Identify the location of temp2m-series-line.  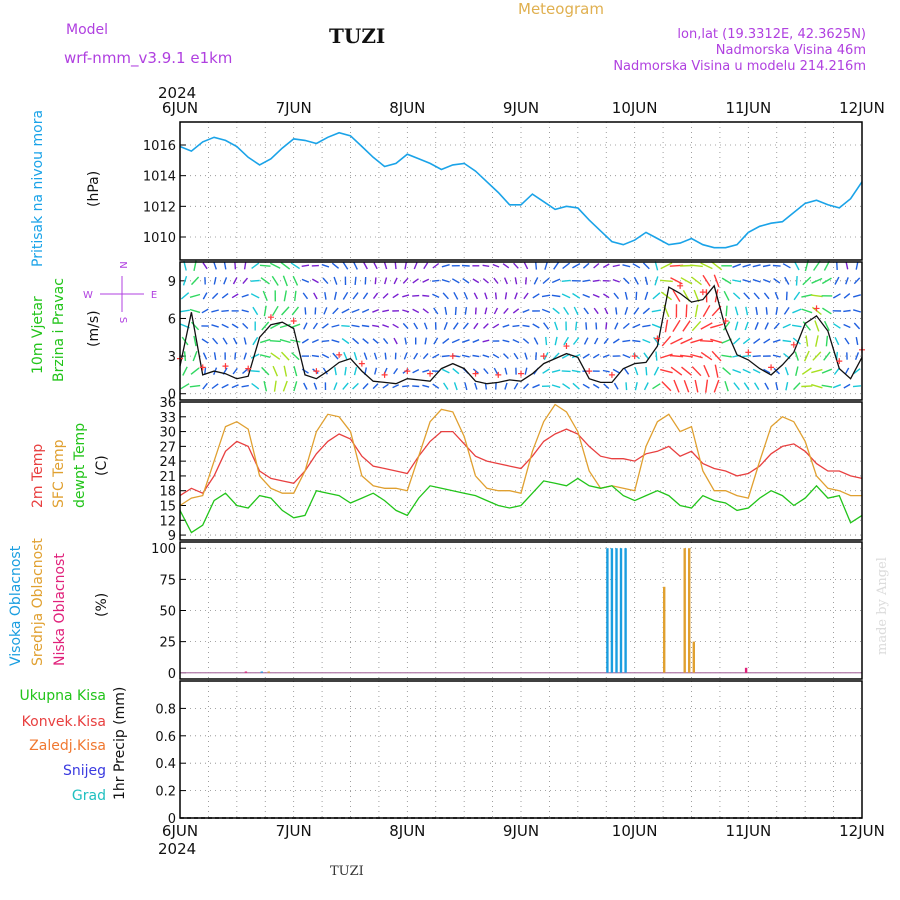
(521, 462).